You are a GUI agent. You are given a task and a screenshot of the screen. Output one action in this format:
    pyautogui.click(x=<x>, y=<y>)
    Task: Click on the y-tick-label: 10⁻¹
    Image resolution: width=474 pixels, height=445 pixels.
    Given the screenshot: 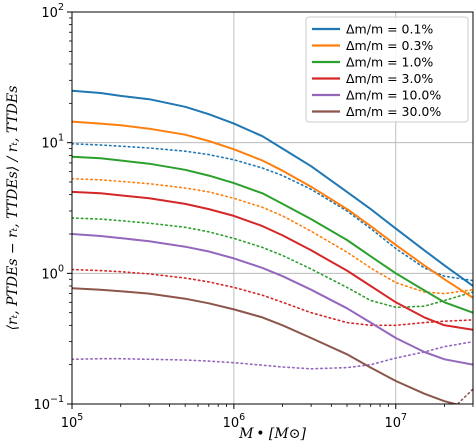 What is the action you would take?
    pyautogui.click(x=48, y=403)
    